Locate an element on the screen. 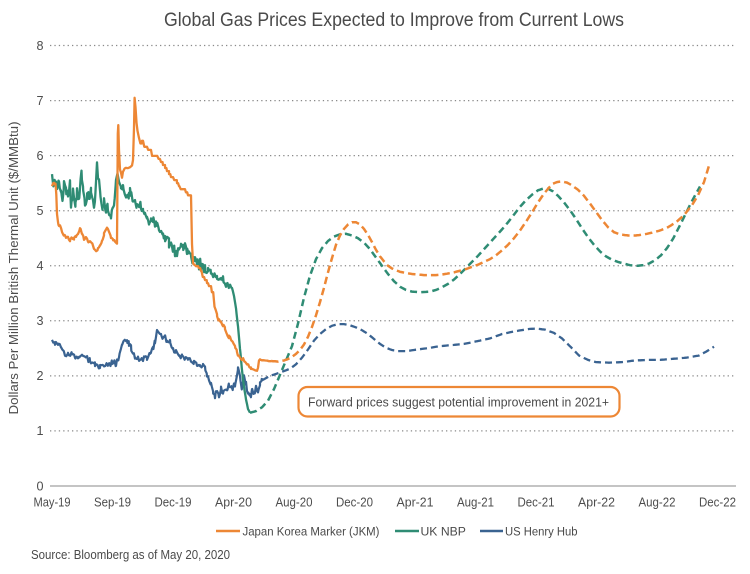 The image size is (750, 574). svg-text: 0 is located at coordinates (39, 486).